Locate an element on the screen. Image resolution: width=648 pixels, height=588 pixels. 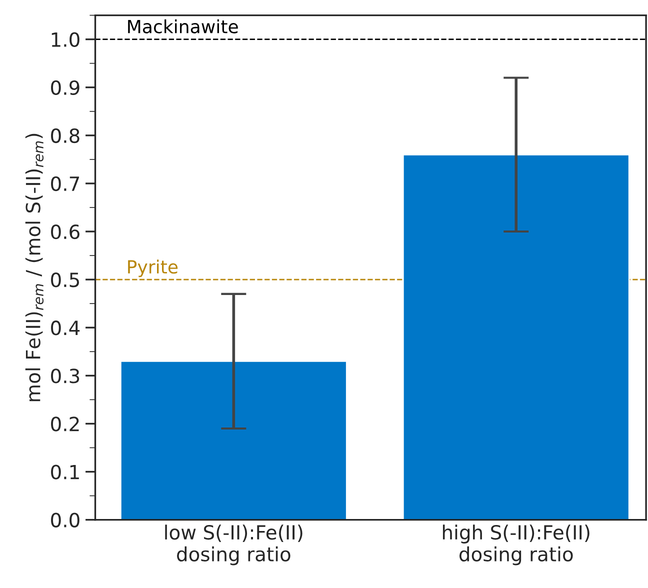
y-tick-label: 0.7 is located at coordinates (65, 184).